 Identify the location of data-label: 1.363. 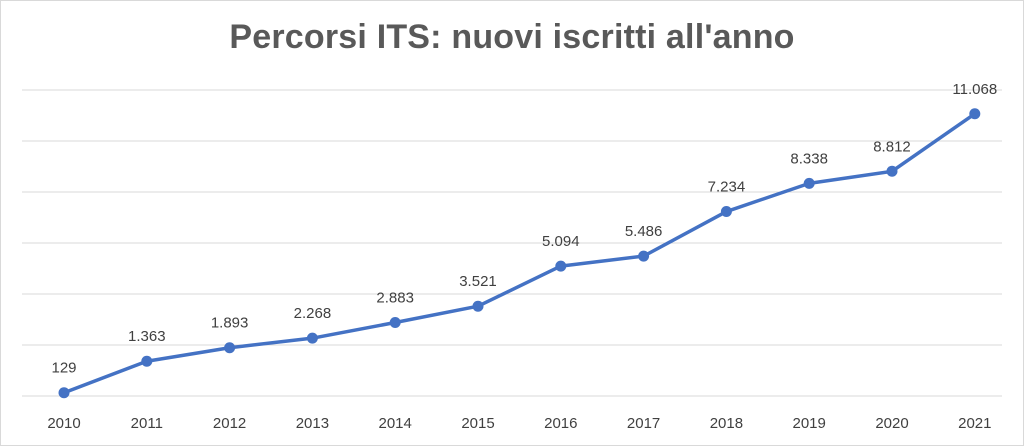
(147, 336).